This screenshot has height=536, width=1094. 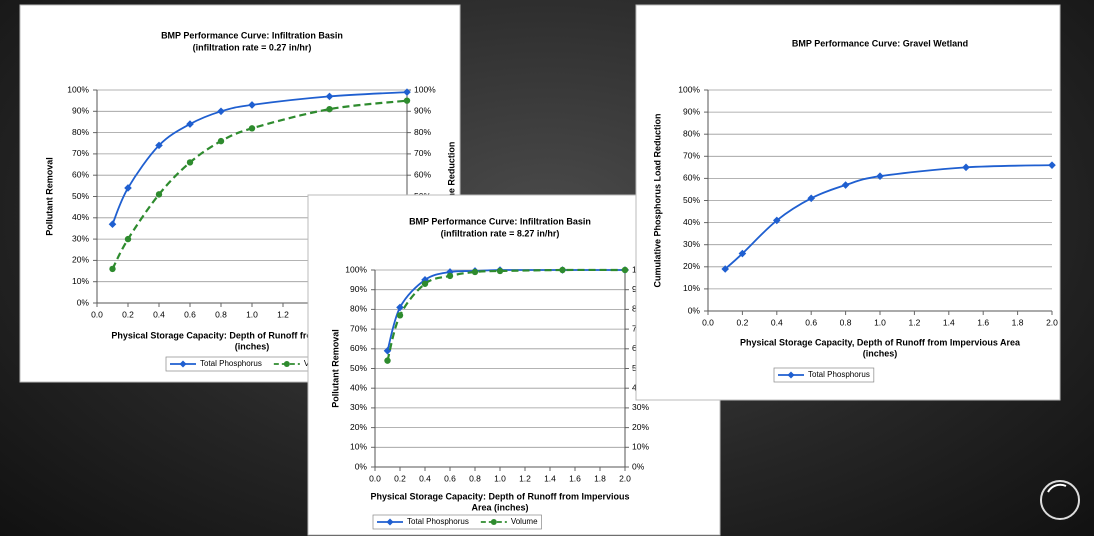 I want to click on x-axis-label: Area (inches), so click(x=499, y=507).